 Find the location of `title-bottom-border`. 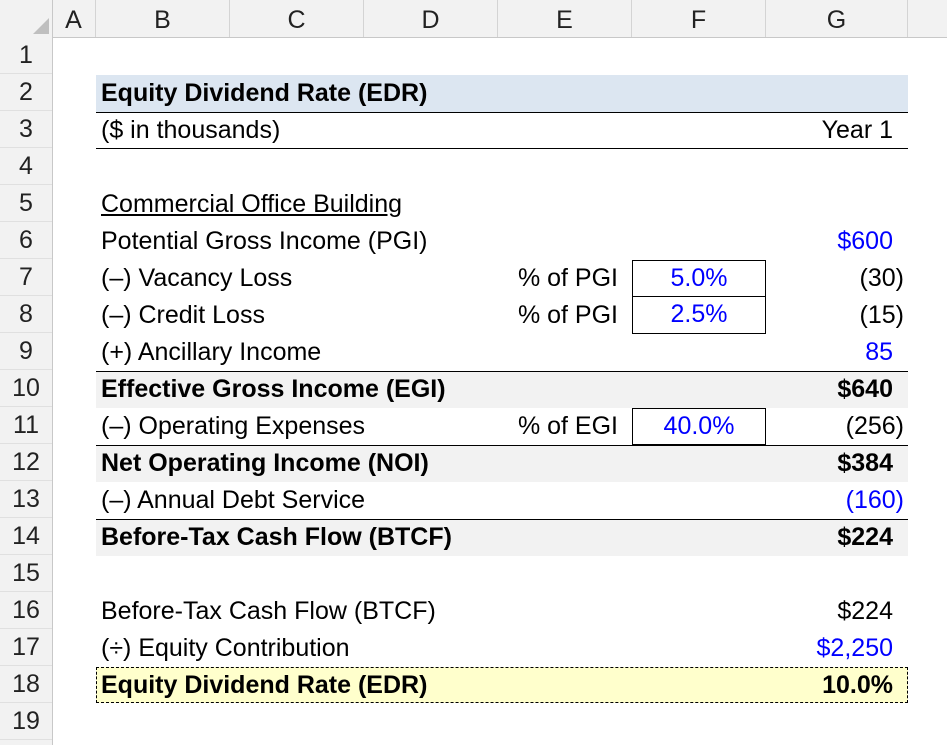

title-bottom-border is located at coordinates (502, 112).